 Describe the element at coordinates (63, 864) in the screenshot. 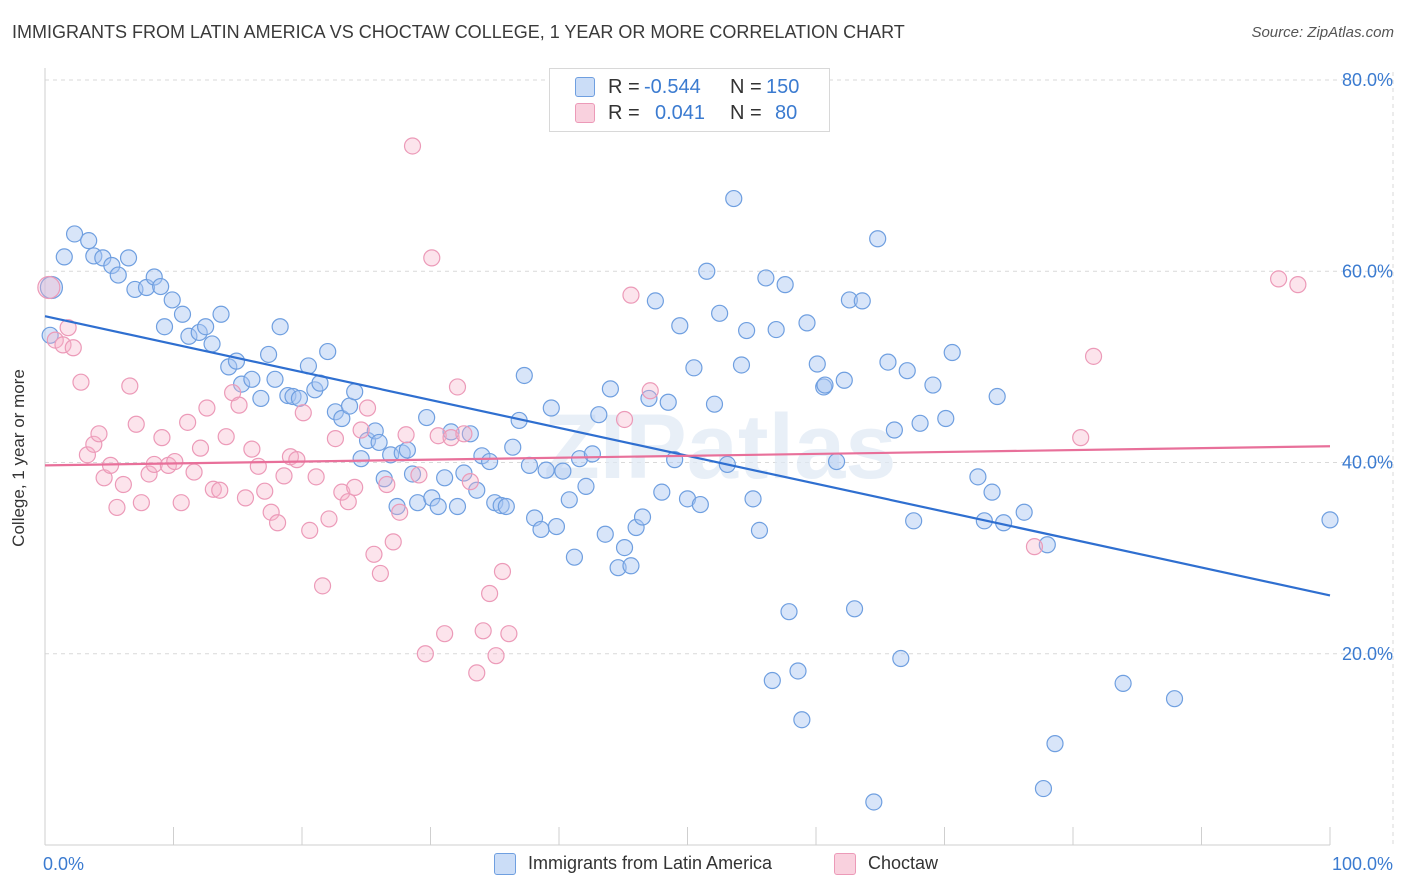

I see `x-tick-label: 0.0%` at that location.